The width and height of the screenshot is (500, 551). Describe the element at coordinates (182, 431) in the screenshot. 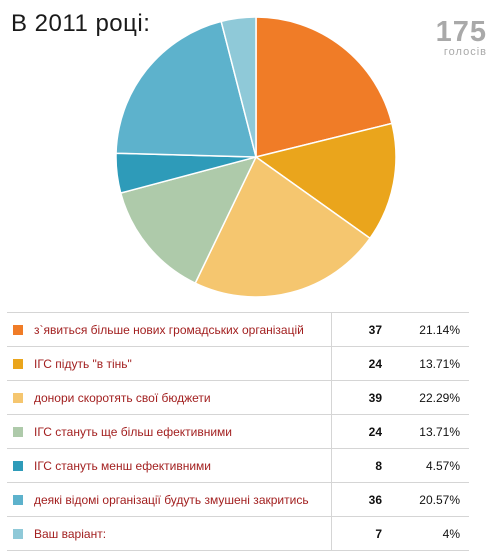

I see `option-label: ІГС стануть ще більш ефективними` at that location.